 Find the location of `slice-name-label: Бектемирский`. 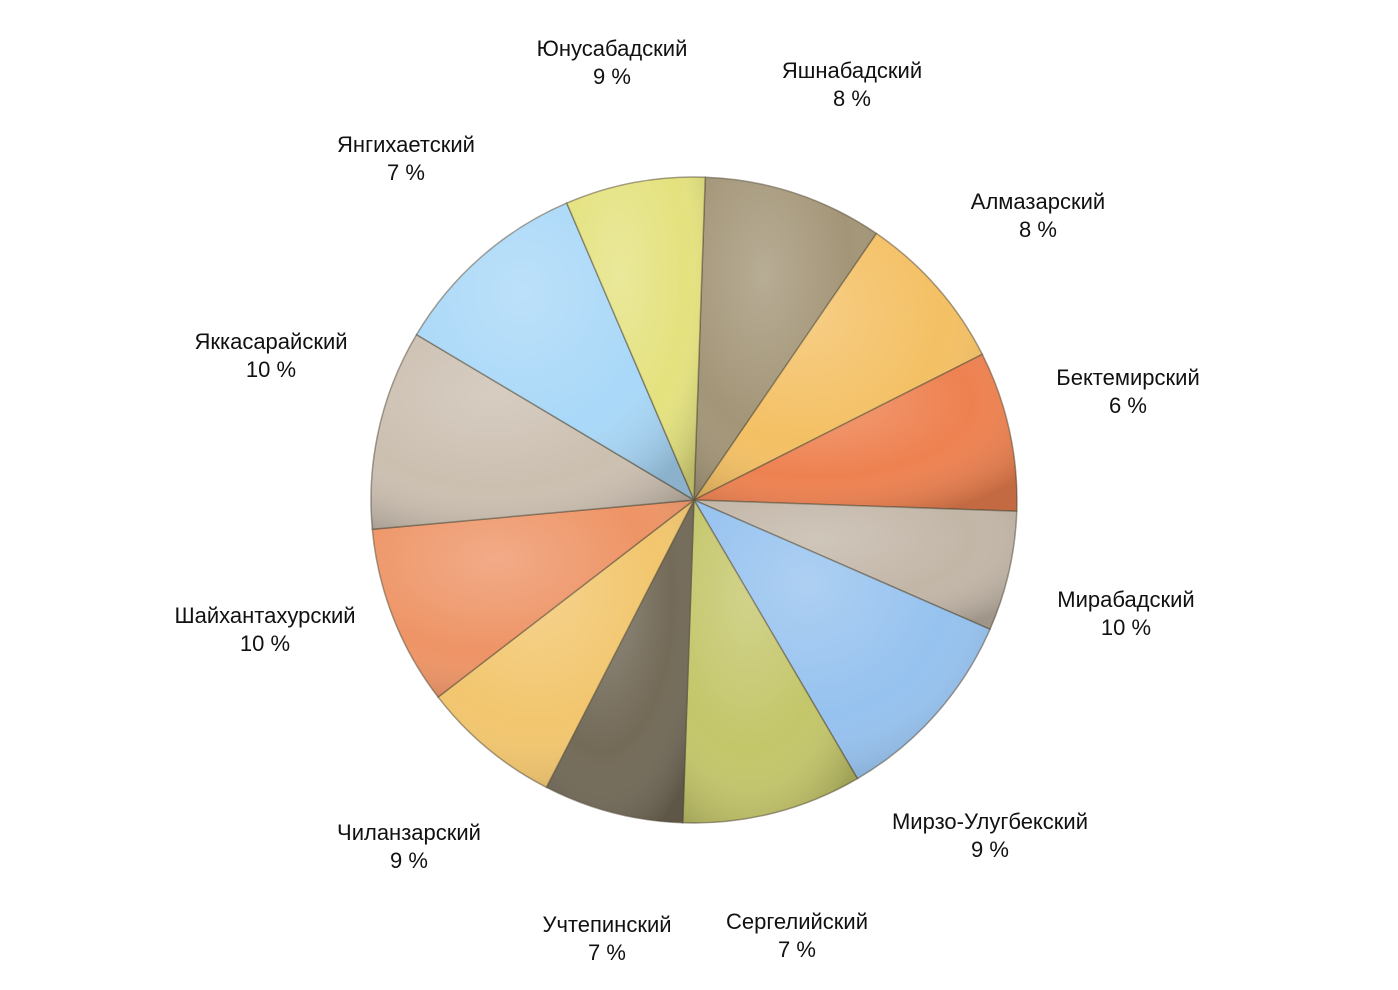

slice-name-label: Бектемирский is located at coordinates (1127, 377).